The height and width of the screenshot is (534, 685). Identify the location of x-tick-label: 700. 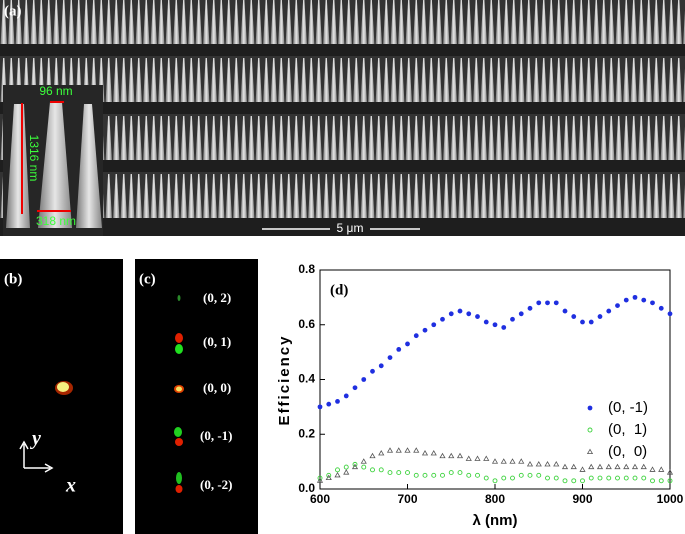
(407, 499).